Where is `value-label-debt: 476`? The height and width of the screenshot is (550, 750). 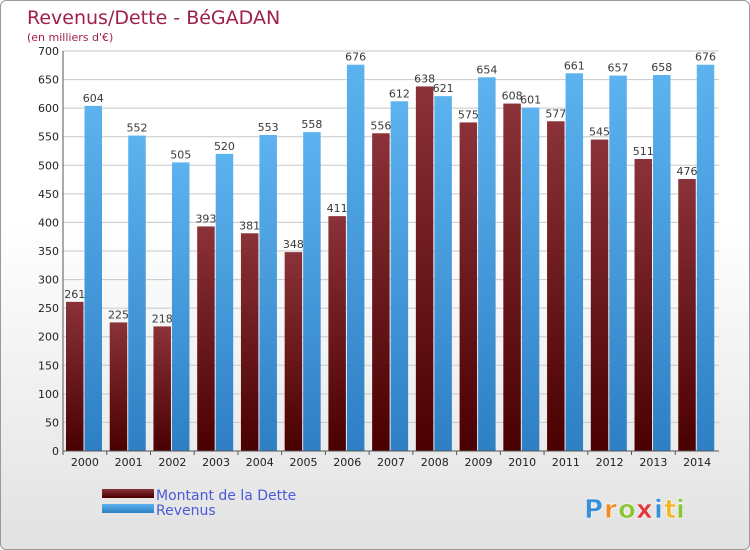 value-label-debt: 476 is located at coordinates (687, 171).